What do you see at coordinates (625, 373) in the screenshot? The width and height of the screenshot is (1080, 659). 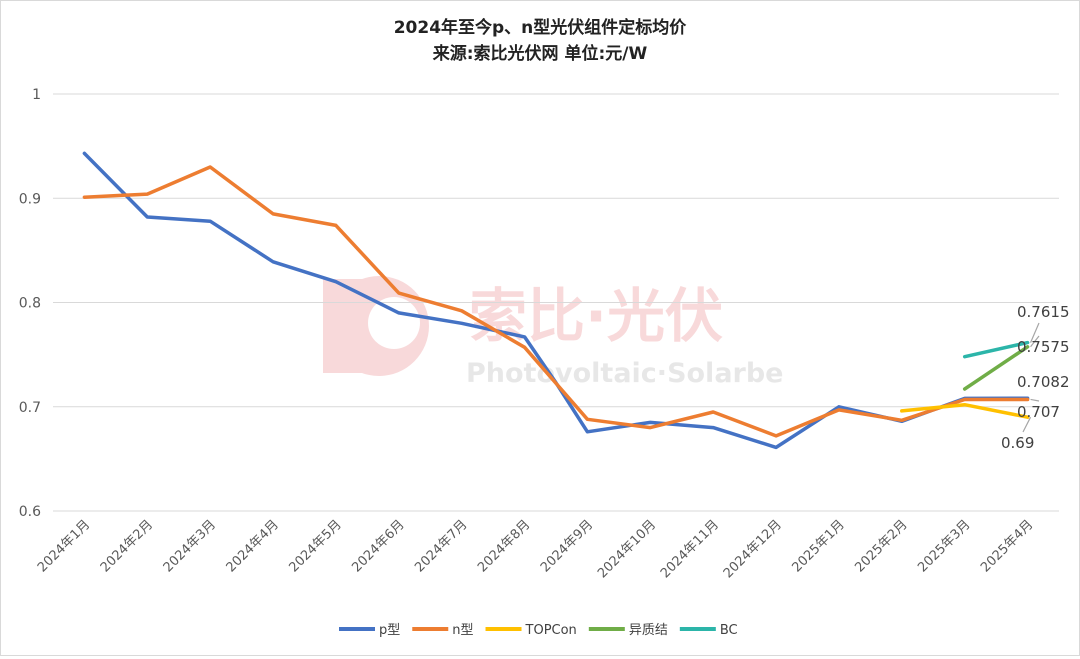 I see `watermark-en: Photovoltaic·Solarbe` at bounding box center [625, 373].